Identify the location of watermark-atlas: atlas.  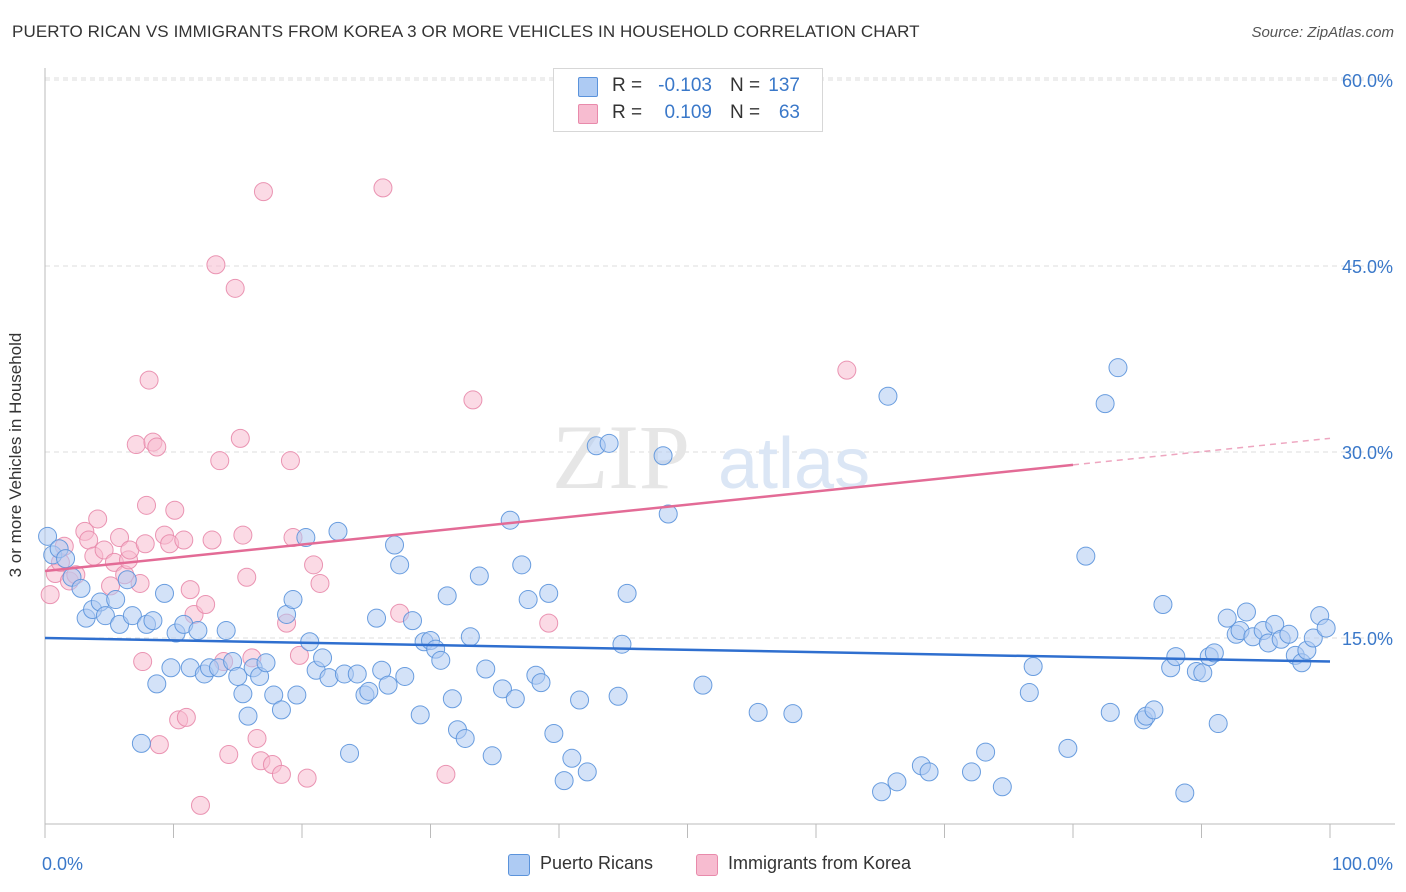
(794, 464).